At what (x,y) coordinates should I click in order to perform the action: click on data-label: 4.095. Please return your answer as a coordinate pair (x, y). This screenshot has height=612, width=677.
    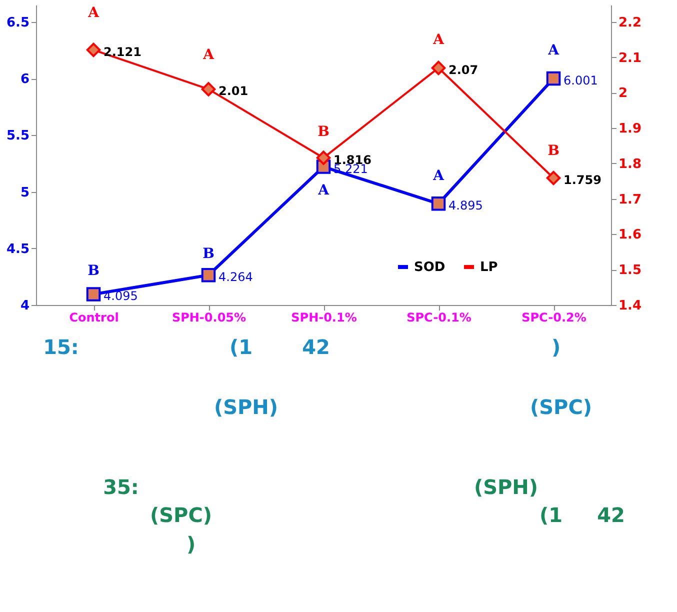
    Looking at the image, I should click on (121, 296).